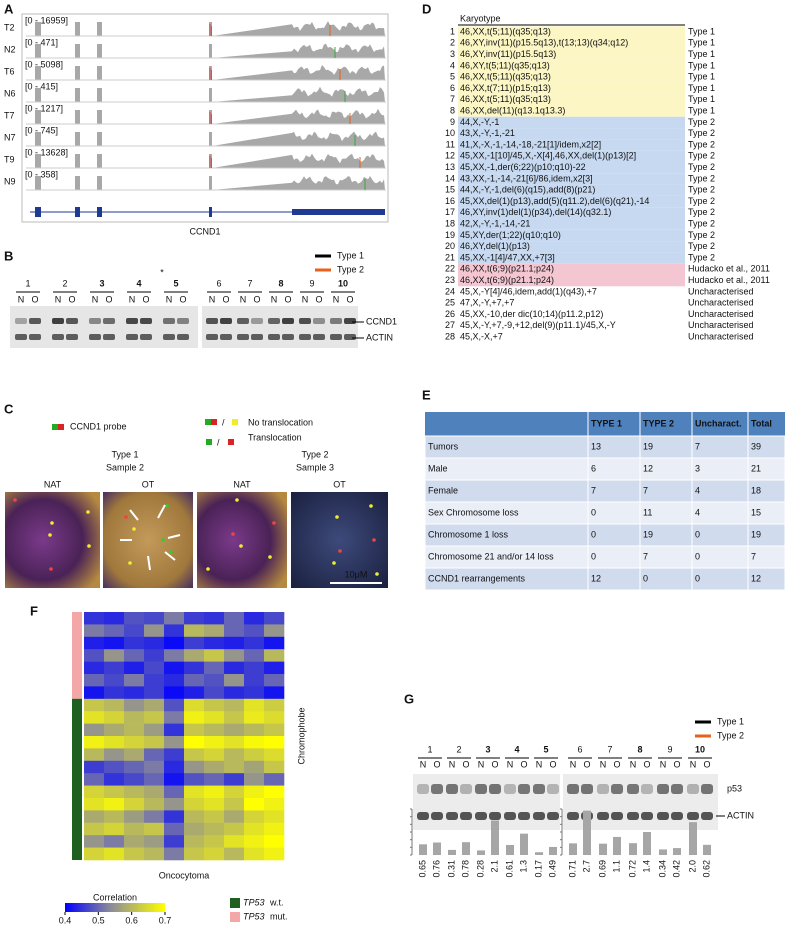  Describe the element at coordinates (115, 907) in the screenshot. I see `colorbar` at that location.